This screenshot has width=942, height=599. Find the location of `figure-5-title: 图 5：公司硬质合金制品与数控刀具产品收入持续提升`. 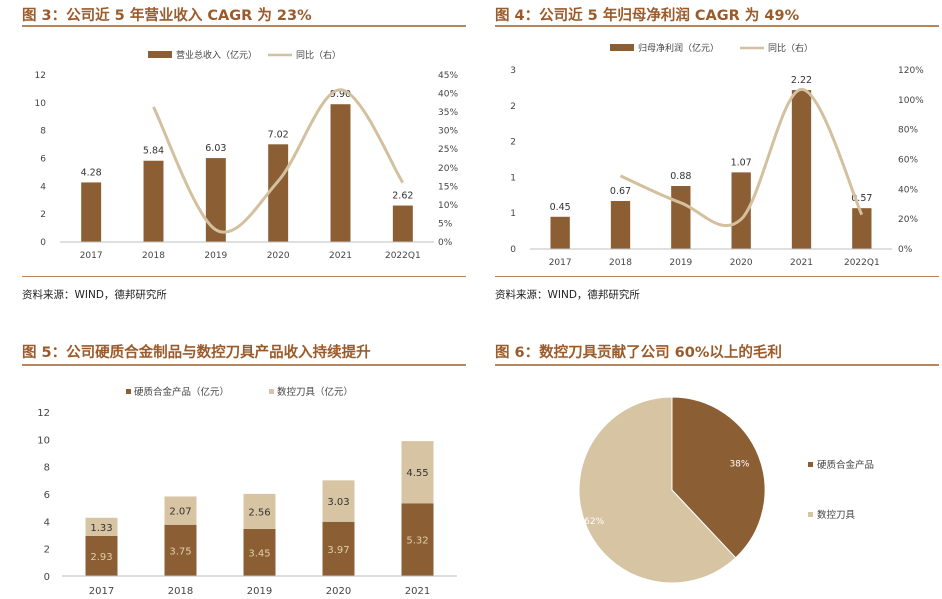

figure-5-title: 图 5：公司硬质合金制品与数控刀具产品收入持续提升 is located at coordinates (196, 353).